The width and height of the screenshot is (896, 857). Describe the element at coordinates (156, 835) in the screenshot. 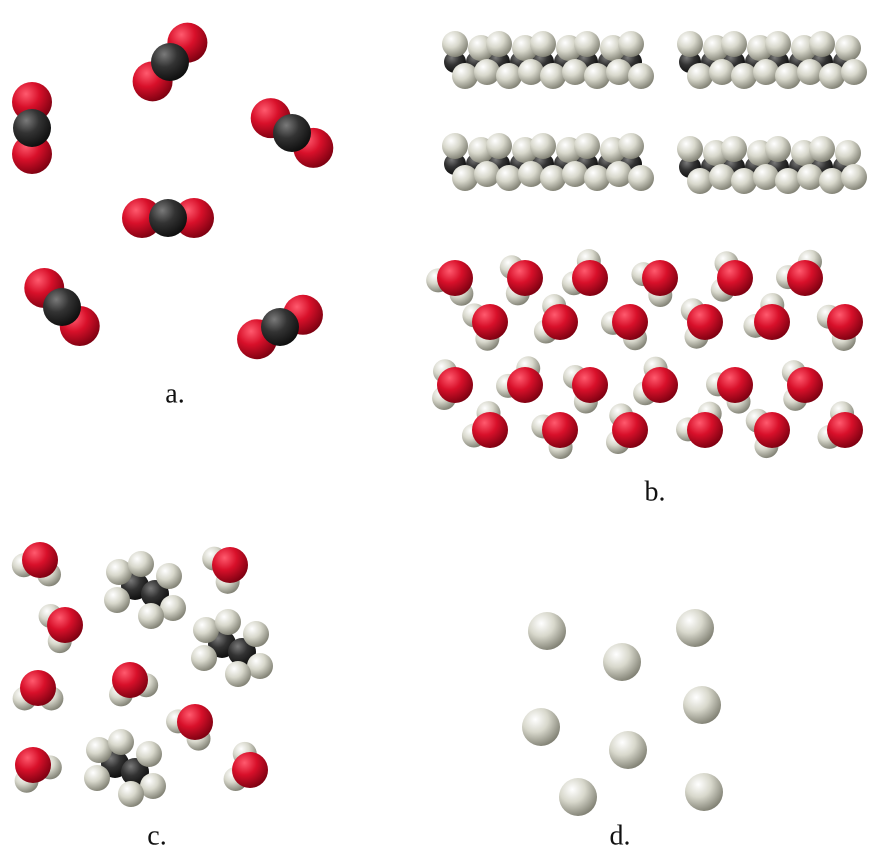

I see `panel-label: c.` at that location.